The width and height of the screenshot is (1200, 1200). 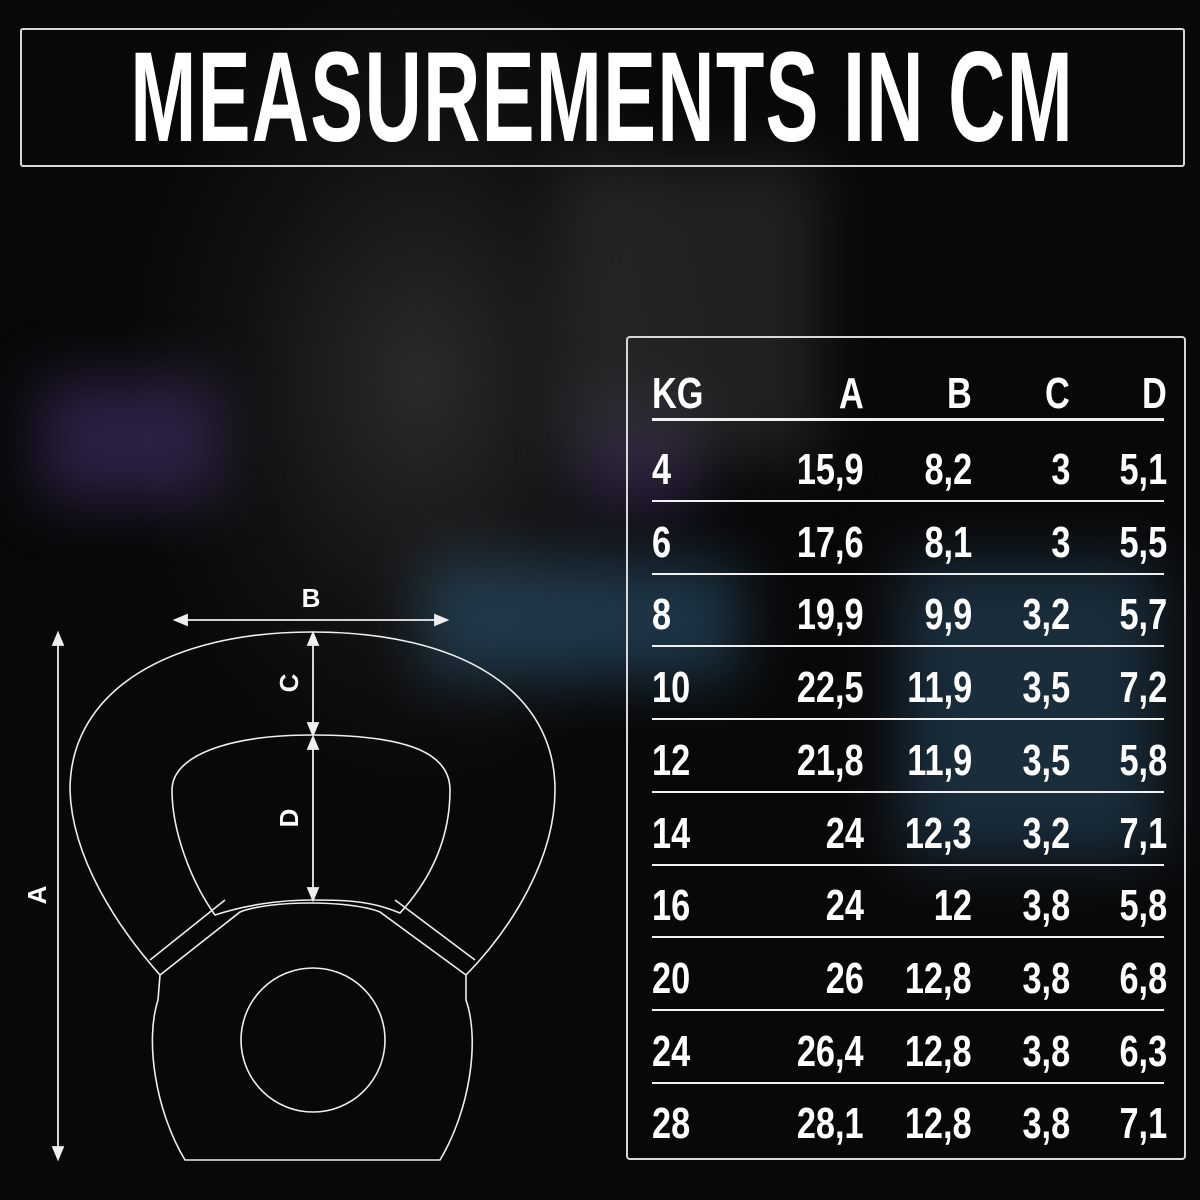 What do you see at coordinates (908, 419) in the screenshot?
I see `header-divider` at bounding box center [908, 419].